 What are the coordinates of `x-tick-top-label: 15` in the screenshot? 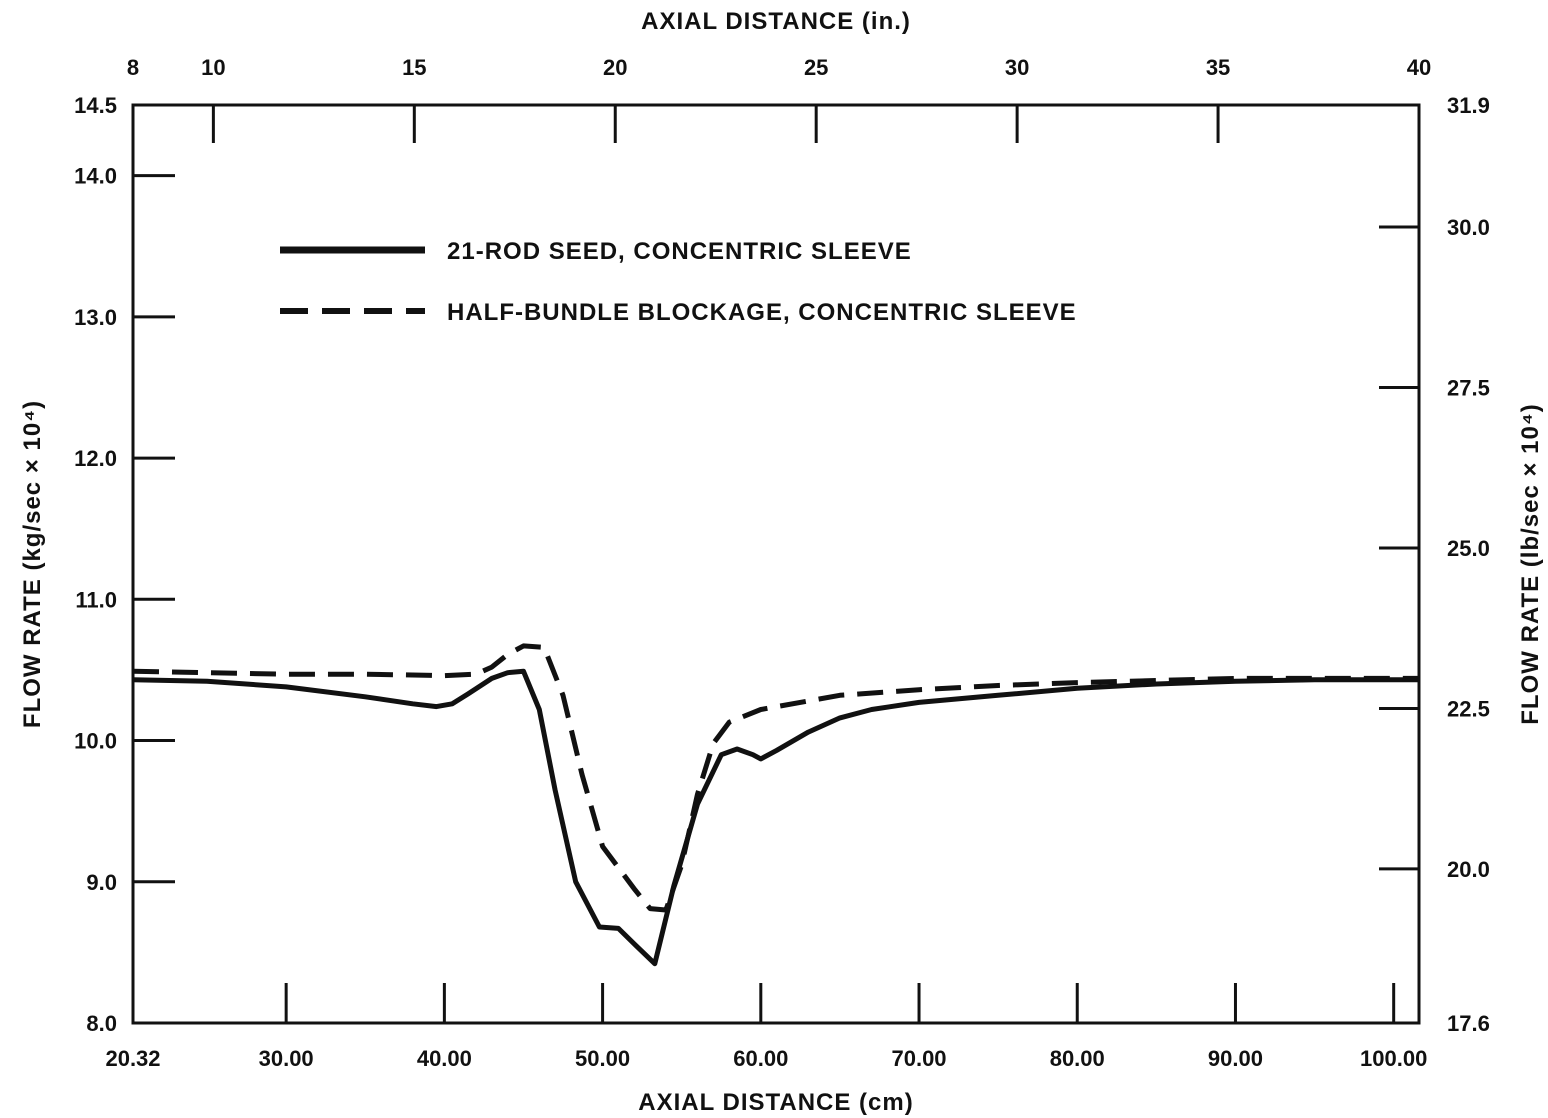 It's located at (414, 67).